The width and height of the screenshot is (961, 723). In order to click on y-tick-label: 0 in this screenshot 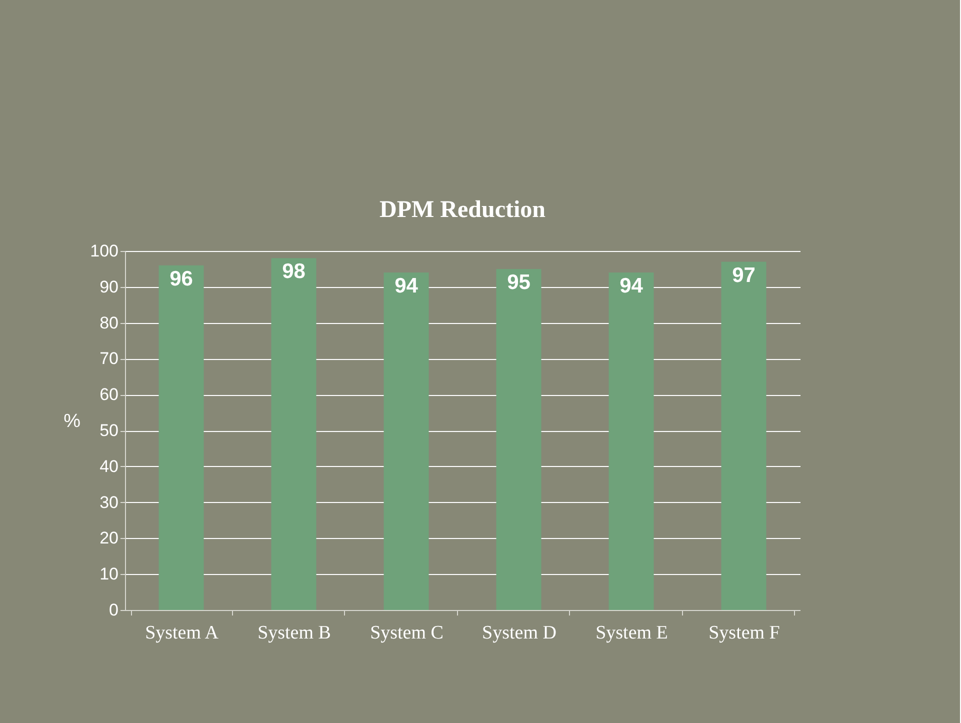, I will do `click(113, 610)`.